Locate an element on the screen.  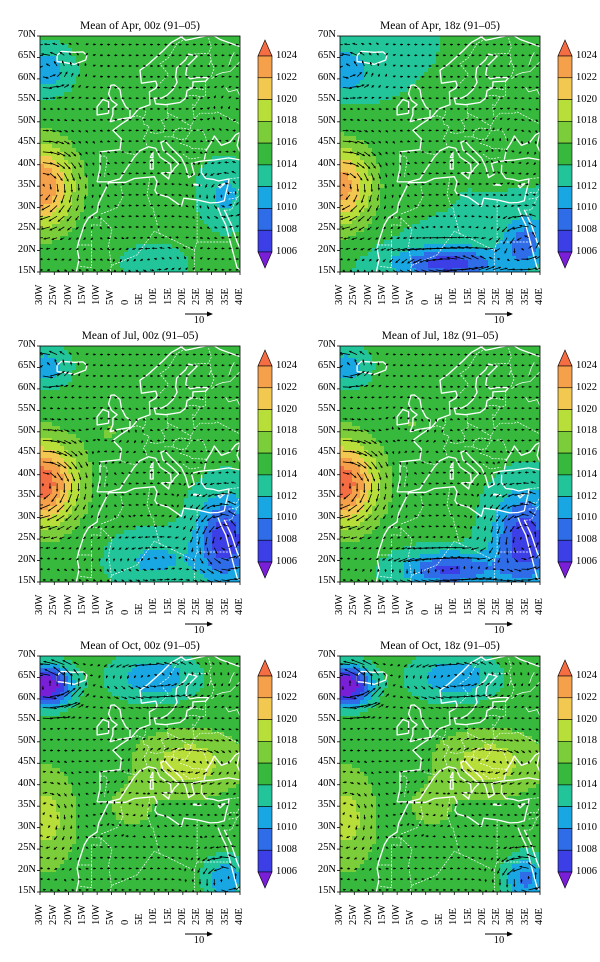
longitude-label: 25E is located at coordinates (197, 916).